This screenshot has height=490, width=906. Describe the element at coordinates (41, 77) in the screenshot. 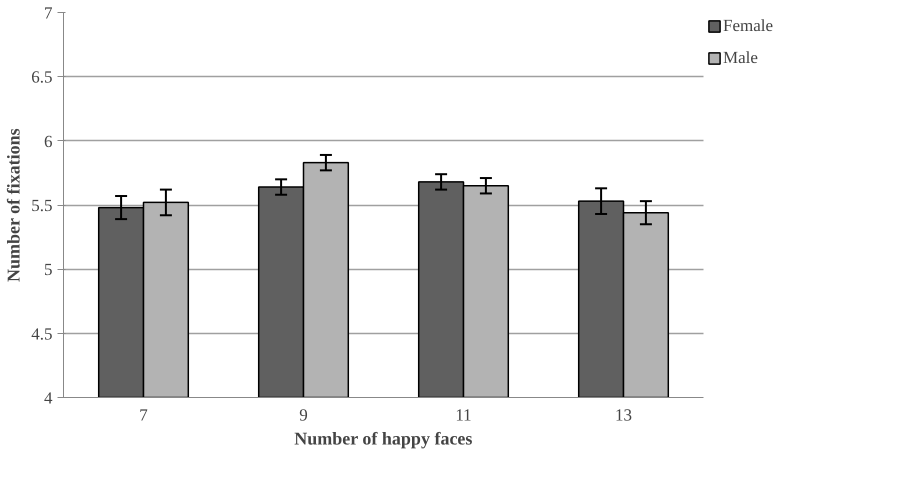

I see `y-tick-label: 6.5` at that location.